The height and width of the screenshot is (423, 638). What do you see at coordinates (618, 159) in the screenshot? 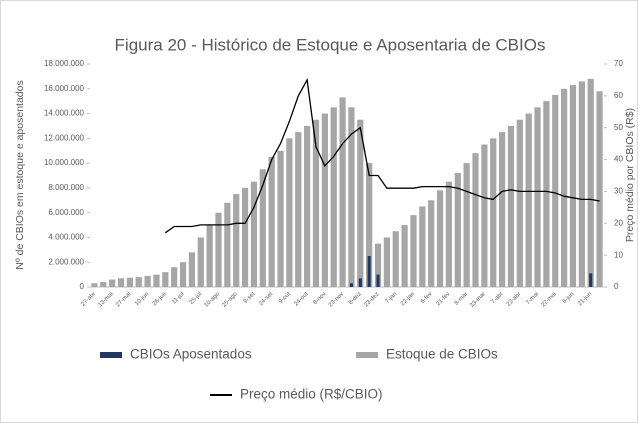
I see `y2-tick-label: 40` at bounding box center [618, 159].